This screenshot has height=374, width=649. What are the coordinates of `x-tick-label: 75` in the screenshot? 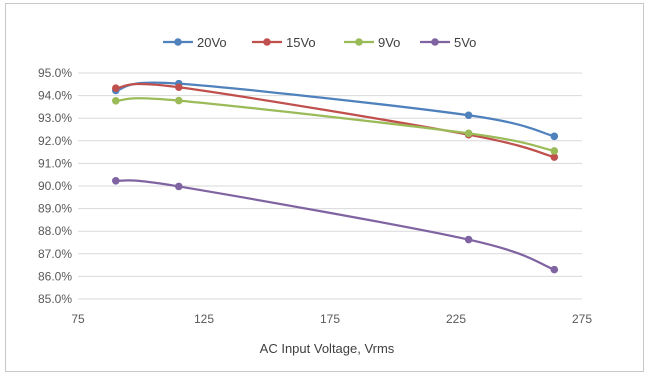 It's located at (78, 319).